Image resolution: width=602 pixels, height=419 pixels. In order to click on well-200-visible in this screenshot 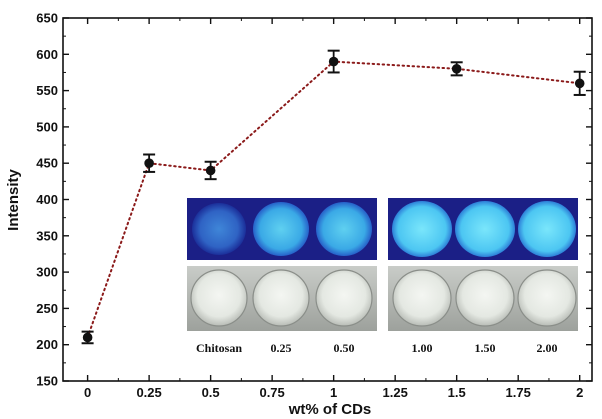, I will do `click(547, 298)`.